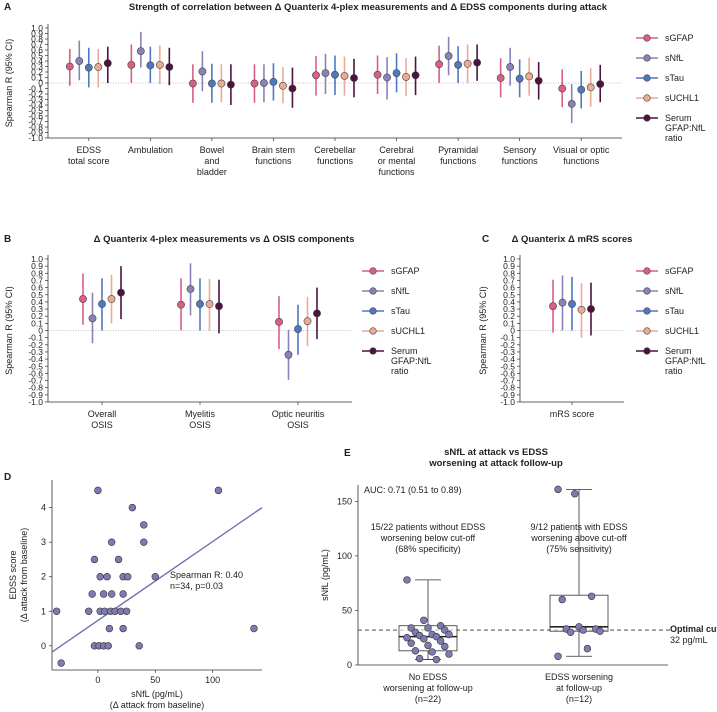  What do you see at coordinates (155, 680) in the screenshot?
I see `x-tick-label: 50` at bounding box center [155, 680].